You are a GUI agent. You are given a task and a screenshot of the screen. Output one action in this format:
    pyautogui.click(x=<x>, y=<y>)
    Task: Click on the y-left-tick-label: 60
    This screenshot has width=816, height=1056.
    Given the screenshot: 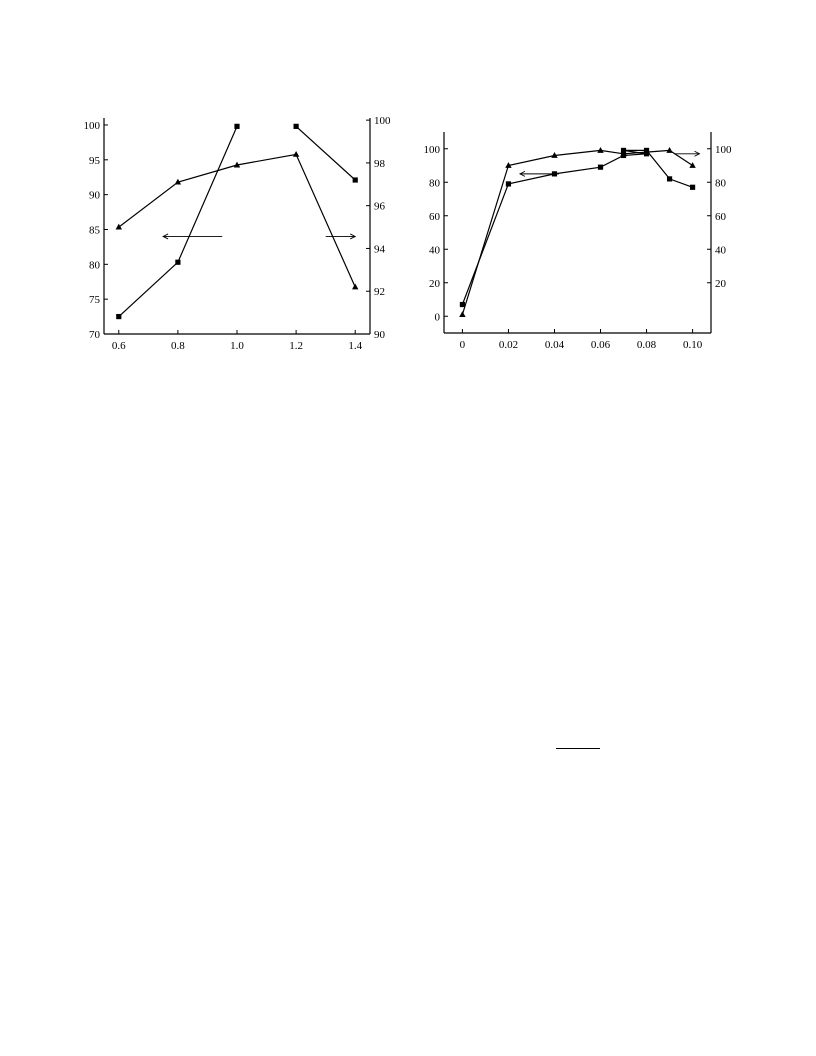 What is the action you would take?
    pyautogui.click(x=435, y=217)
    